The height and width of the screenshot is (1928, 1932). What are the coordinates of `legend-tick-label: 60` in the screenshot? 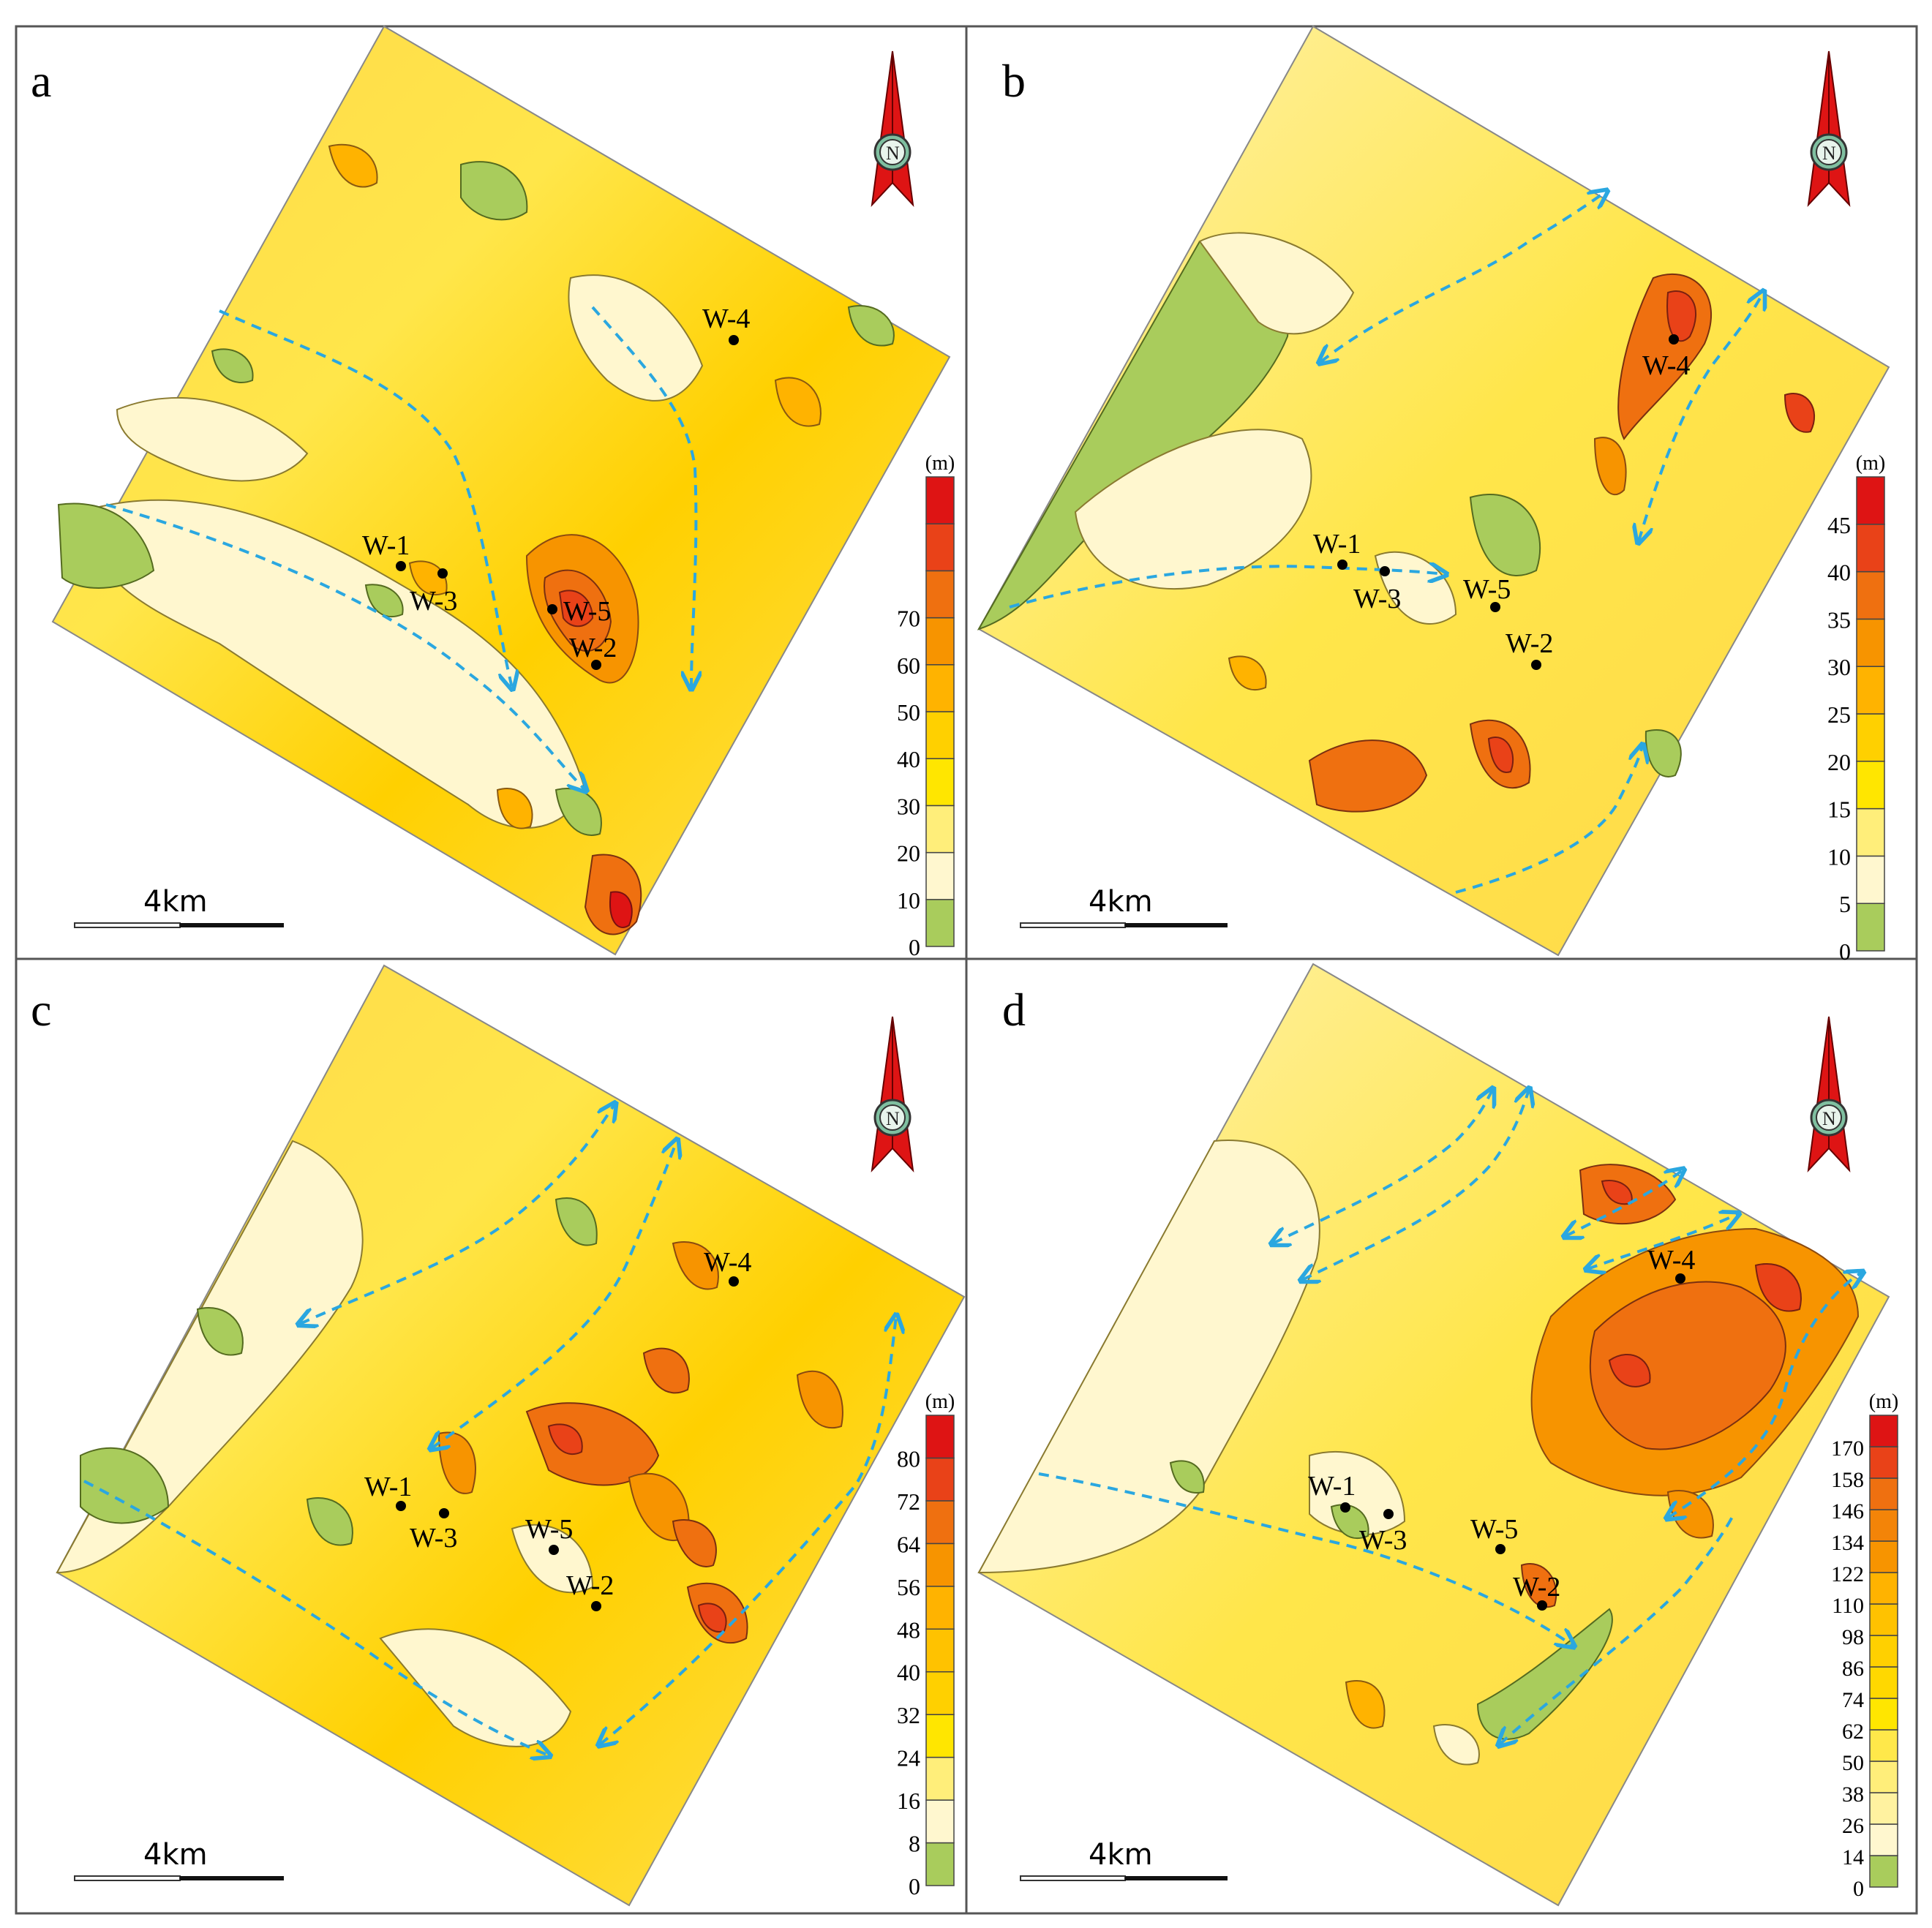 It's located at (908, 665).